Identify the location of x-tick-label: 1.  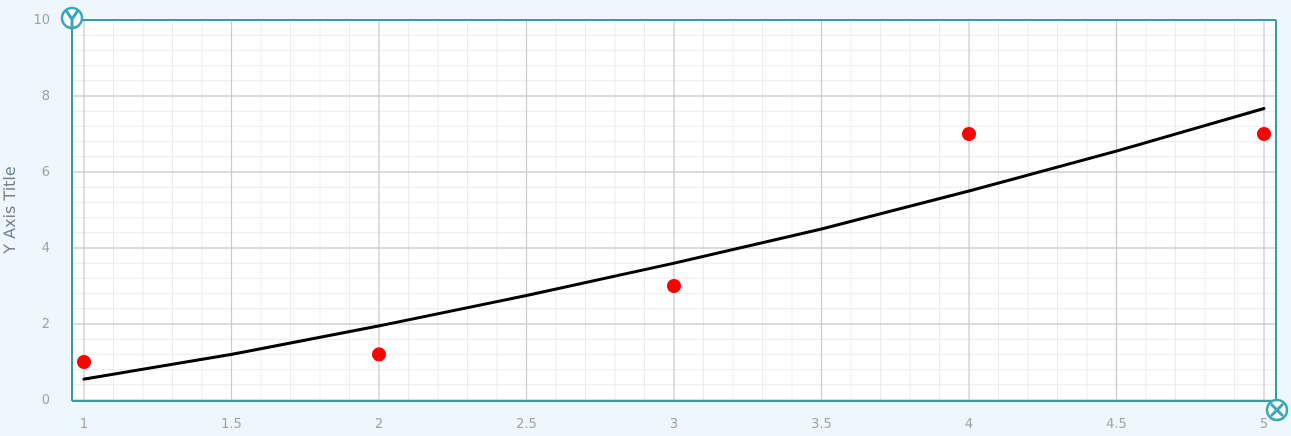
(84, 424).